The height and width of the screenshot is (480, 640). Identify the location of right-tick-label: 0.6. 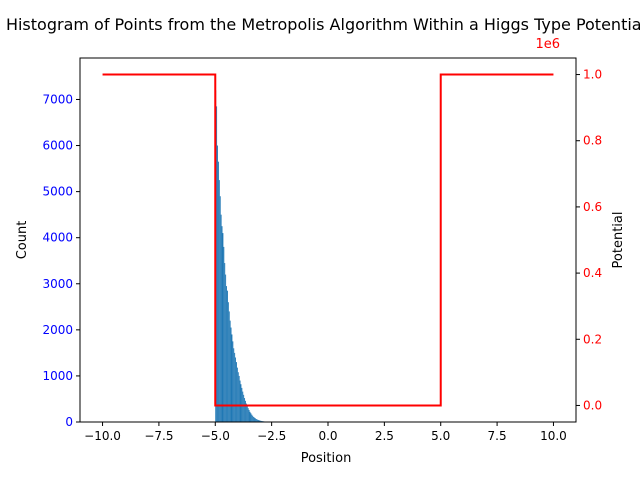
(592, 207).